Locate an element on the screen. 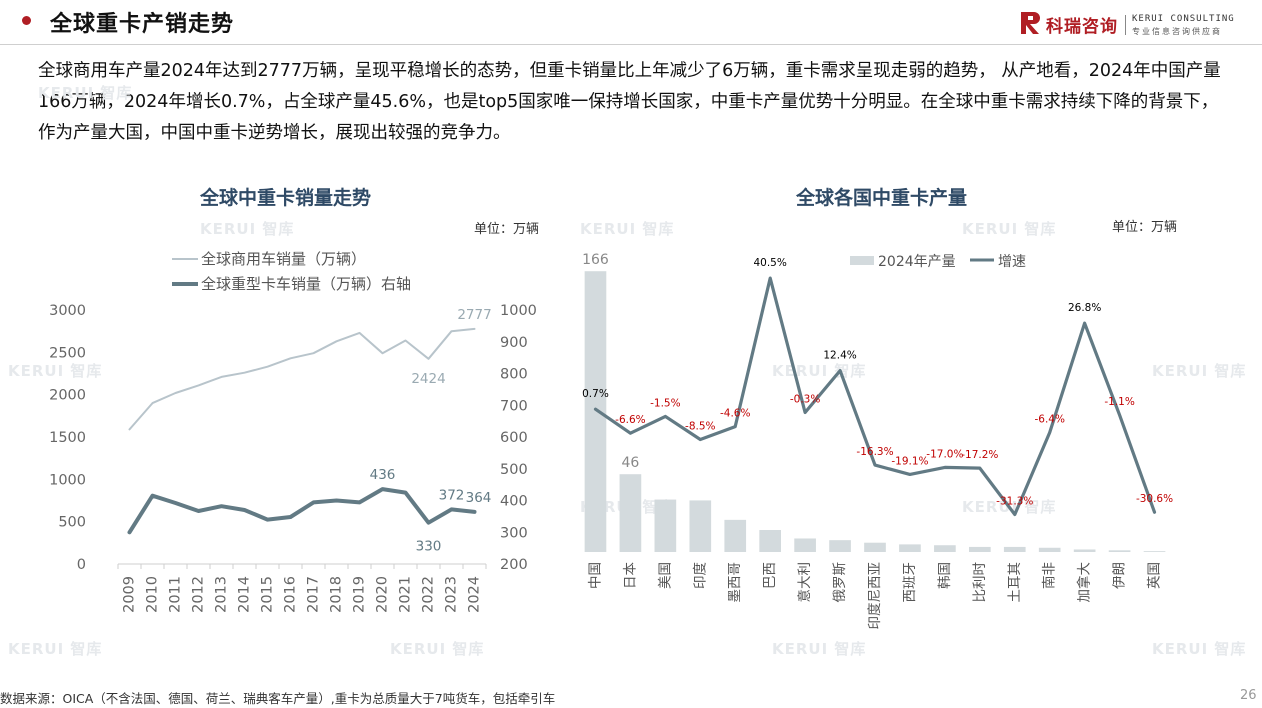 This screenshot has width=1262, height=708. right-y-tick-label: 900 is located at coordinates (514, 343).